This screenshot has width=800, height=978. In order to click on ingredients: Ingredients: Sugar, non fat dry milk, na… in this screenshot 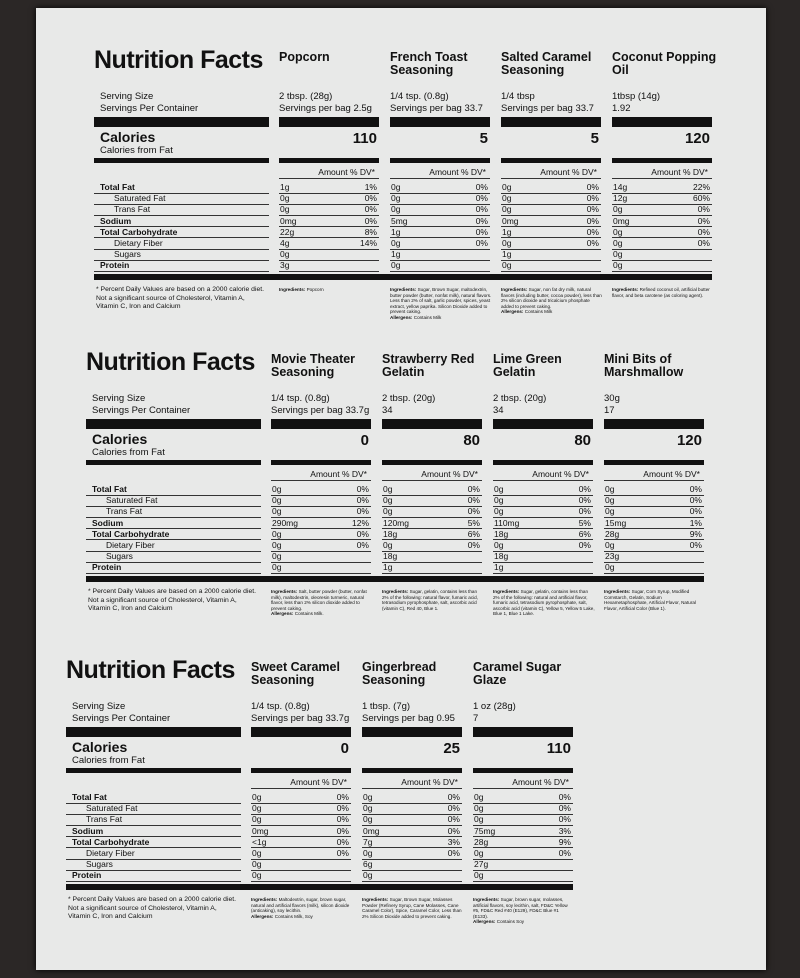, I will do `click(552, 301)`.